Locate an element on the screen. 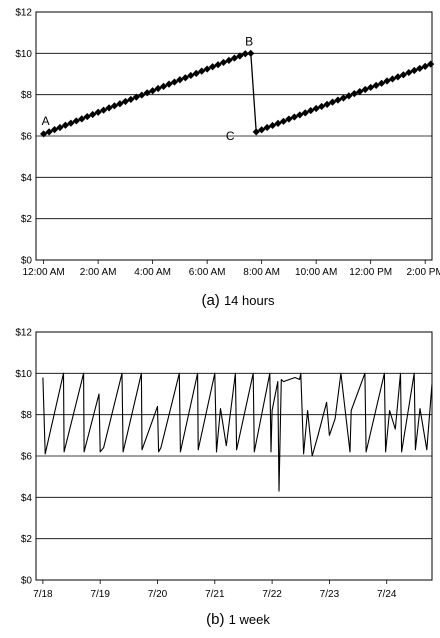 This screenshot has width=440, height=638. x-tick-label: 12:00 AM is located at coordinates (43, 272).